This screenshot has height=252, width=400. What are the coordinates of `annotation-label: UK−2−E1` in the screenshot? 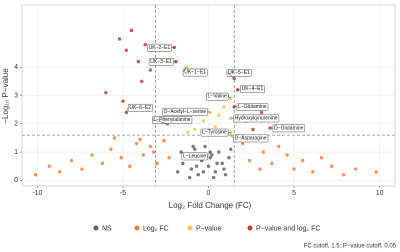 It's located at (160, 48).